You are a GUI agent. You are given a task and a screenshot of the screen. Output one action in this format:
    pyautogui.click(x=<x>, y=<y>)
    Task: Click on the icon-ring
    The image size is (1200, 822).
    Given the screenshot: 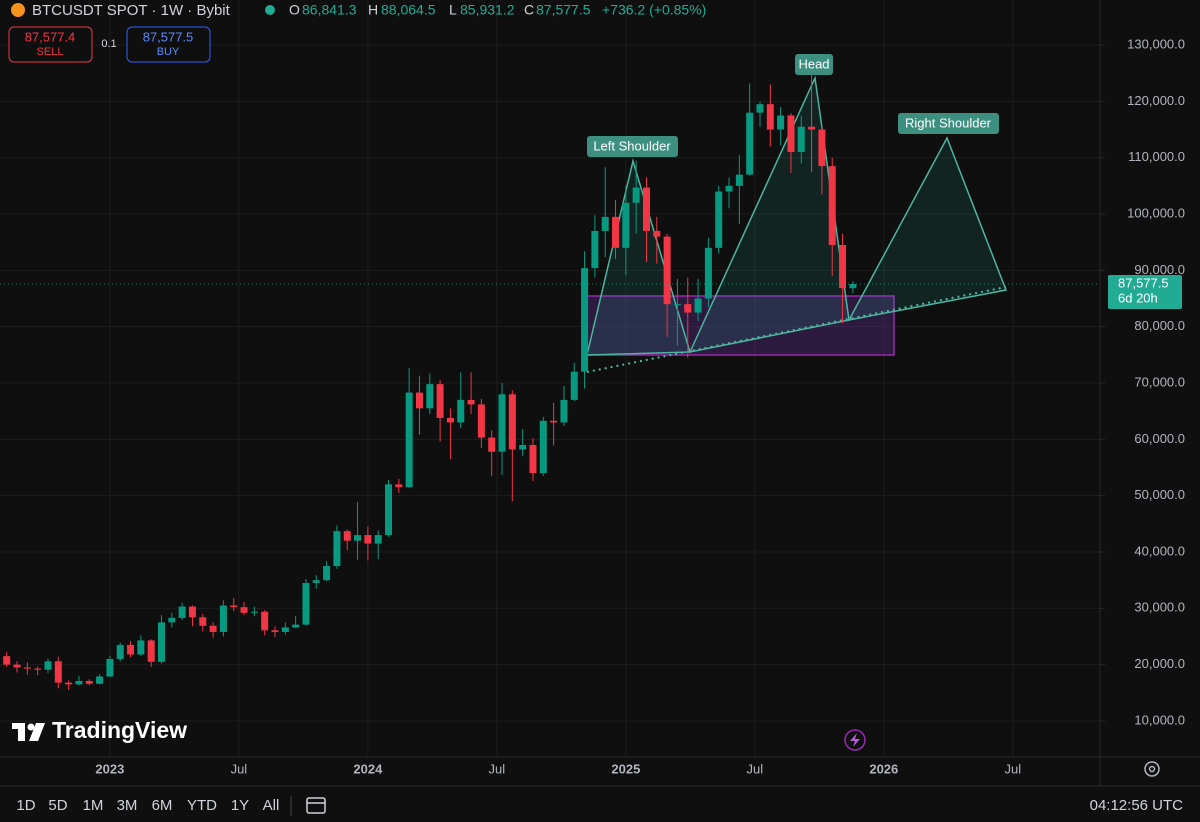 What is the action you would take?
    pyautogui.click(x=855, y=740)
    